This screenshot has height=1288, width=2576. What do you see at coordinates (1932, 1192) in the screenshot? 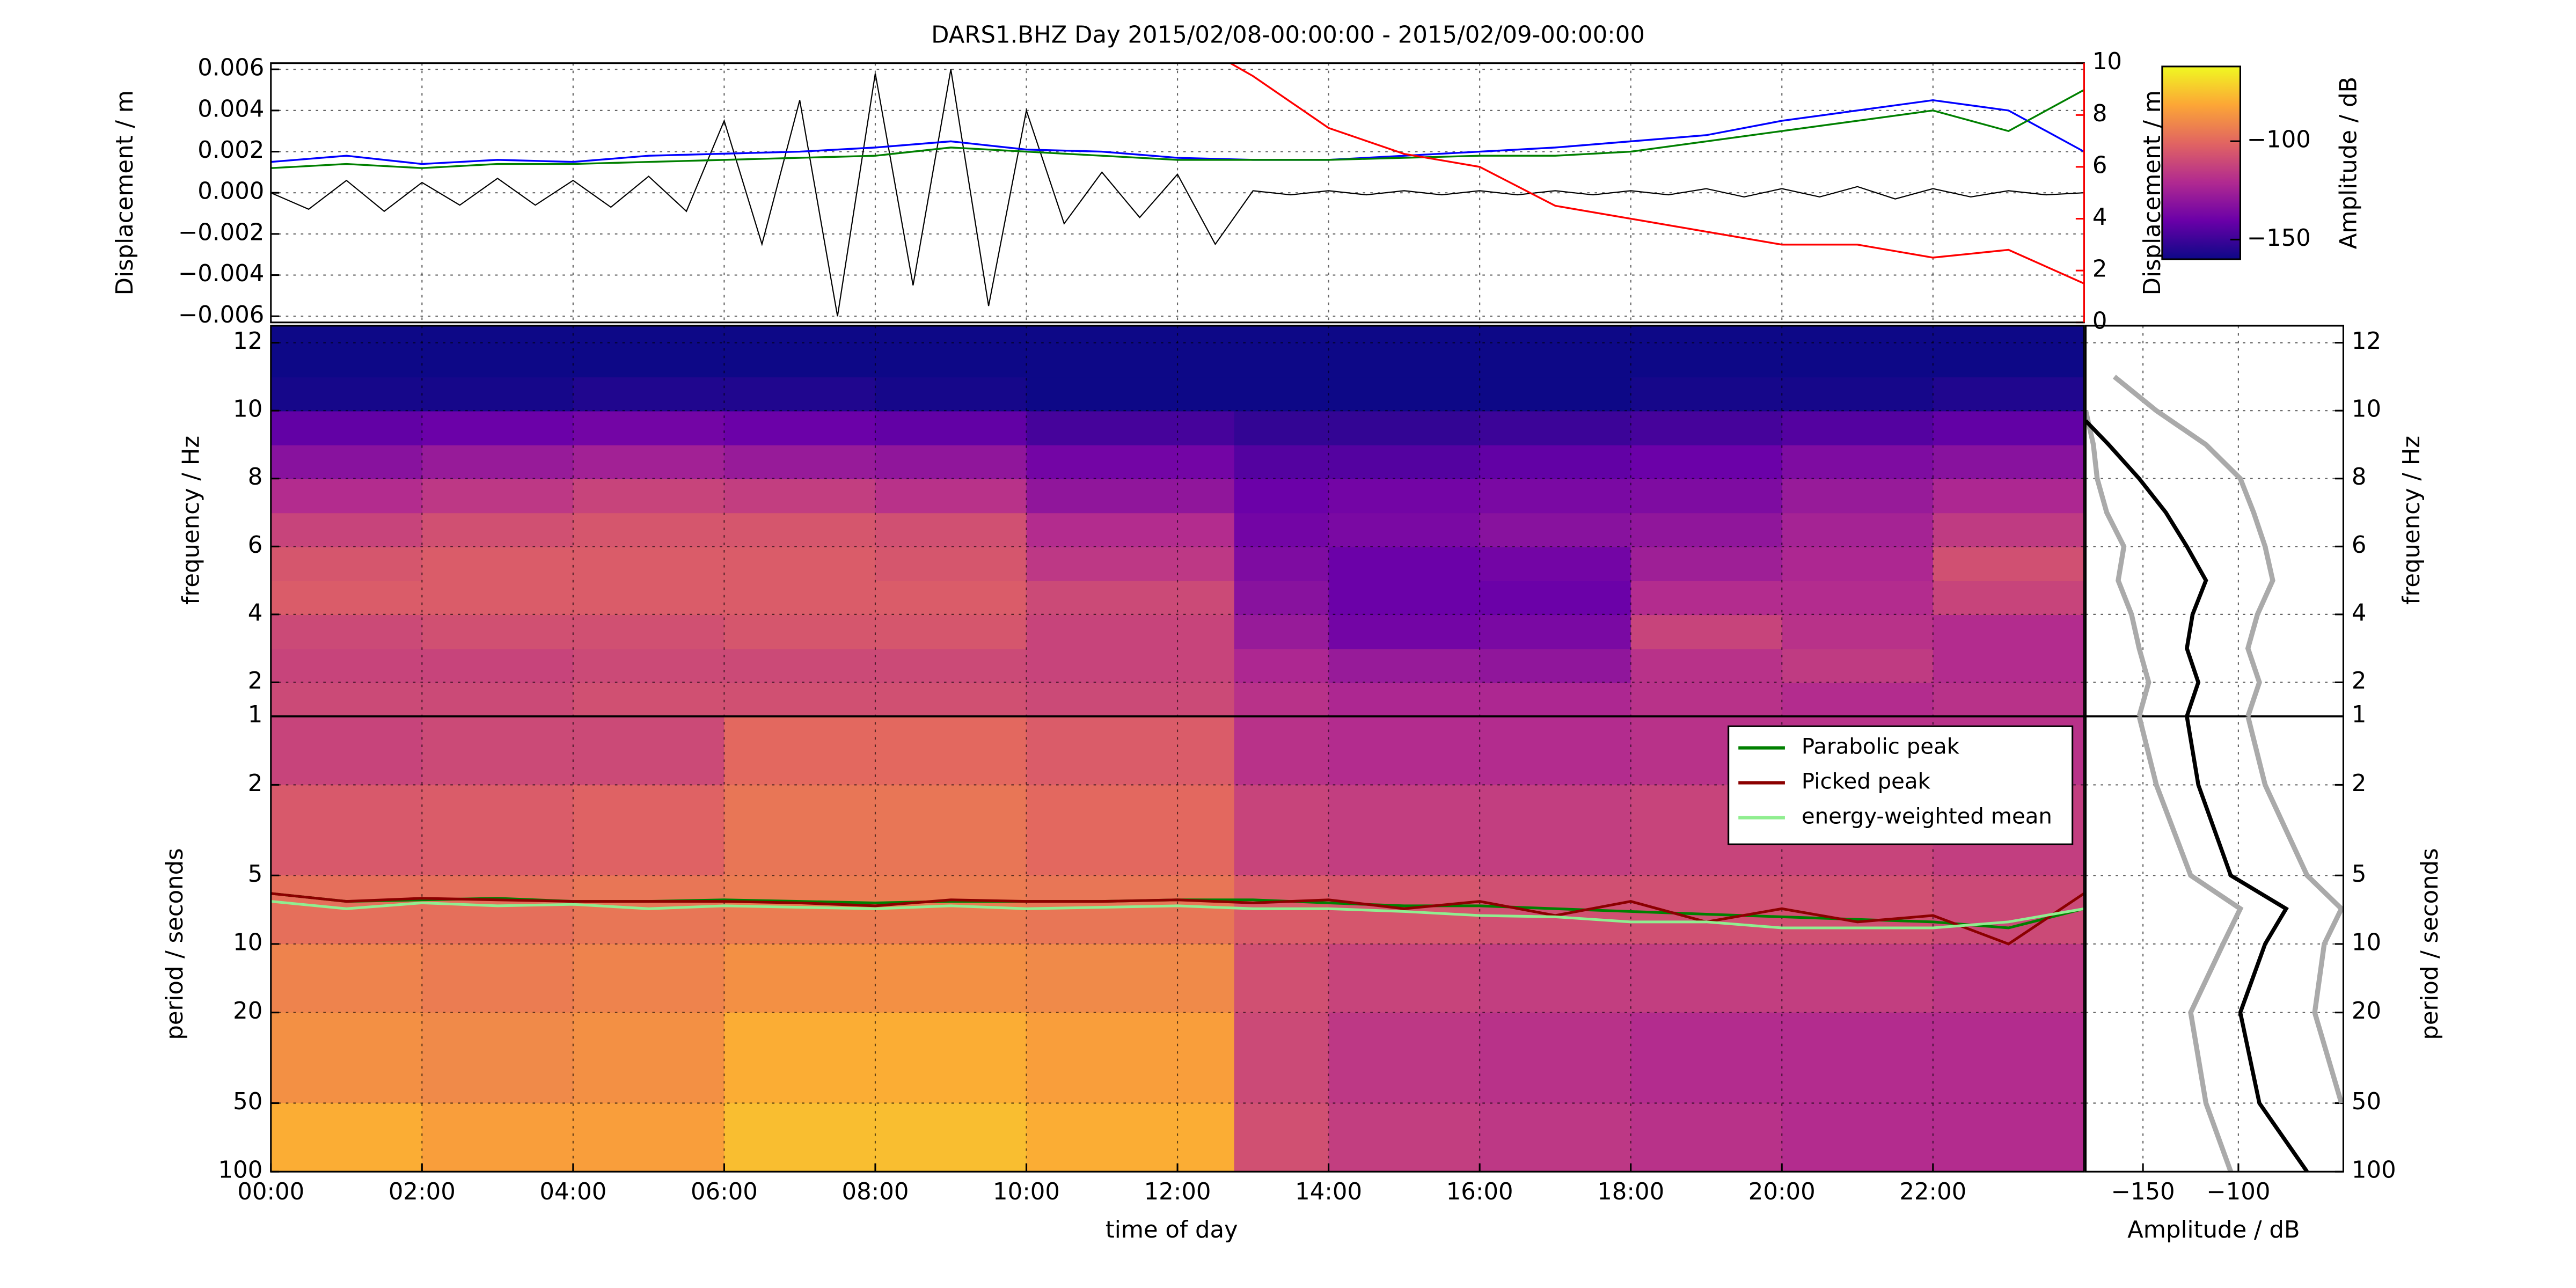
I see `x-tick-label: 22:00` at bounding box center [1932, 1192].